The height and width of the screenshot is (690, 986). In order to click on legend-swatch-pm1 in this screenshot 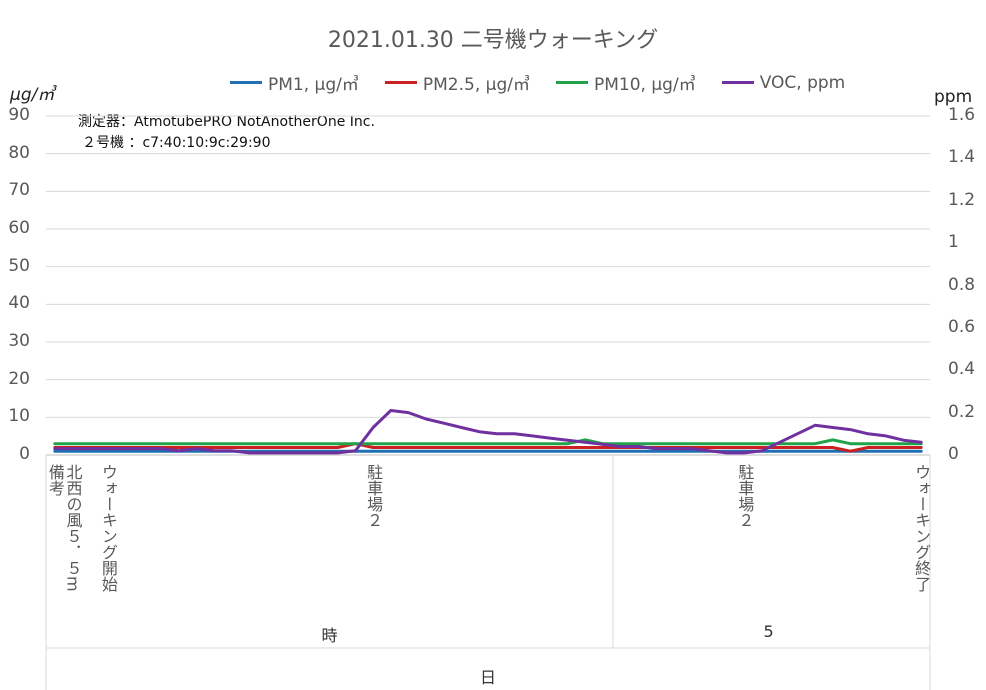, I will do `click(246, 82)`.